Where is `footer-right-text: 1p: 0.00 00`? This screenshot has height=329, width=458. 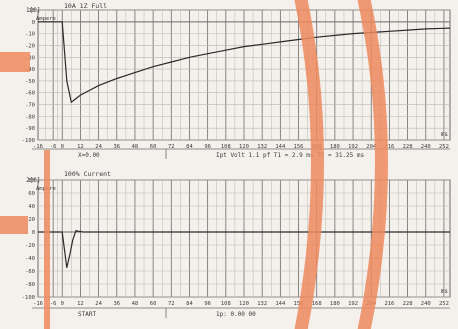 footer-right-text: 1p: 0.00 00 is located at coordinates (236, 314).